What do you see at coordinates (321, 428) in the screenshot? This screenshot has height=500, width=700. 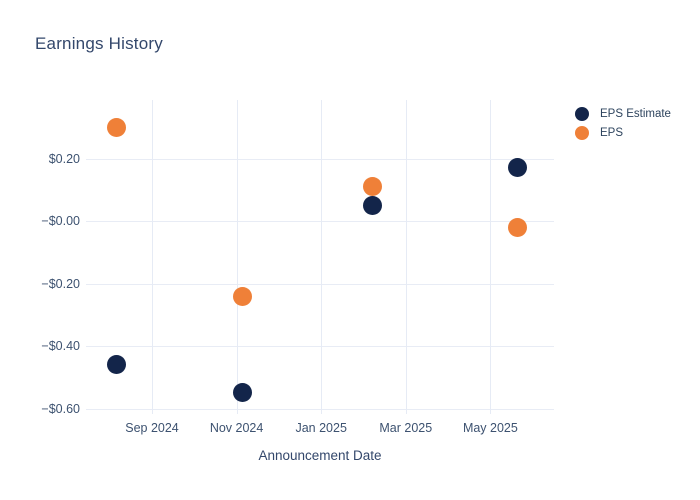 I see `x-tick-label: Jan 2025` at bounding box center [321, 428].